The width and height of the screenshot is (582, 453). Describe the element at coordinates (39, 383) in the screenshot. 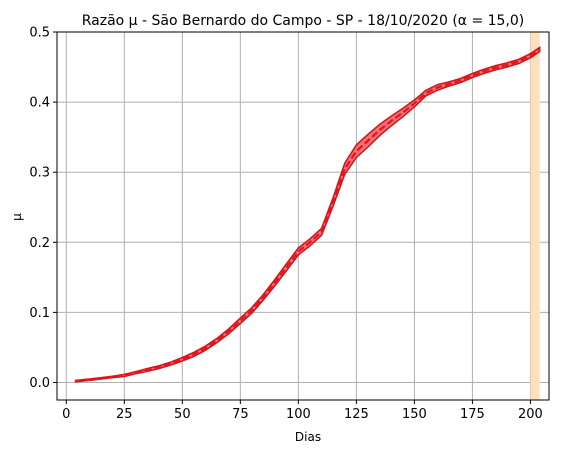

I see `y-tick-label: 0.0` at that location.